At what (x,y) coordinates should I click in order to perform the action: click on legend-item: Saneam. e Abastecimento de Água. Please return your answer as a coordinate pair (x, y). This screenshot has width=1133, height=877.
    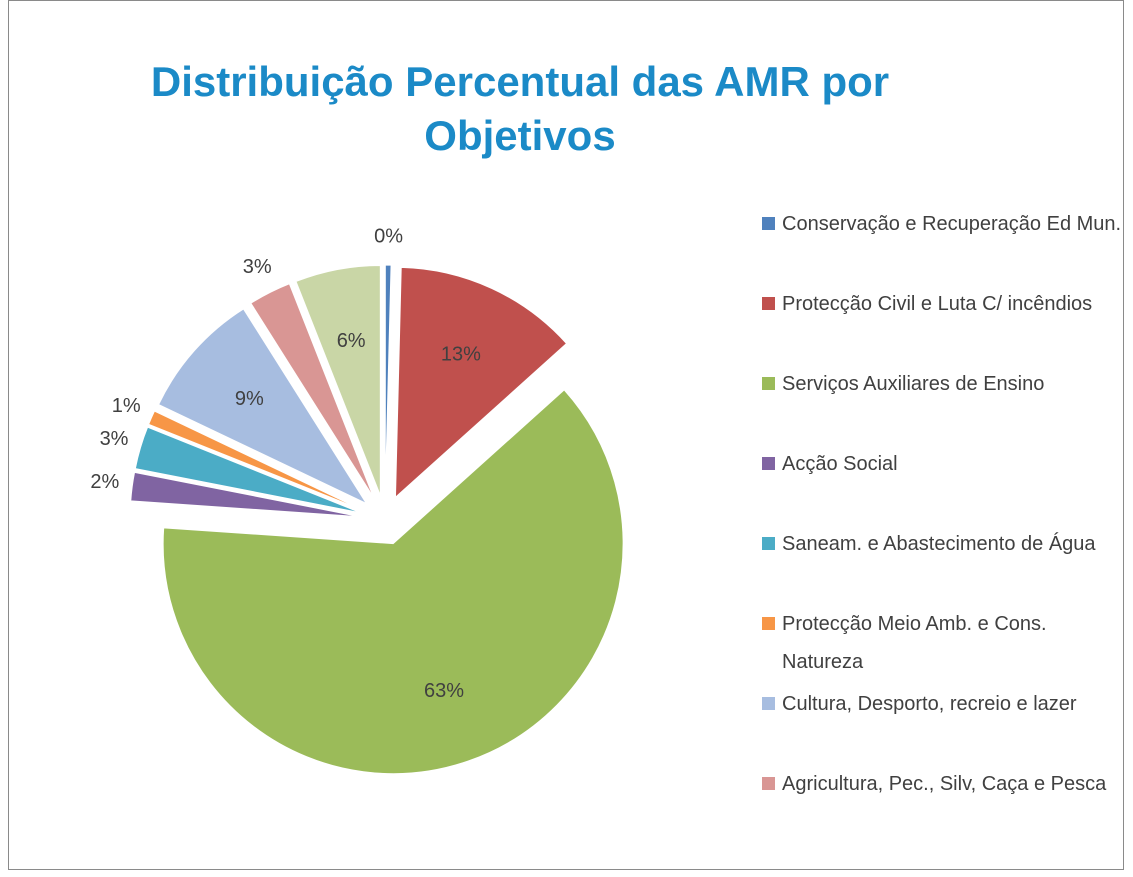
    Looking at the image, I should click on (944, 544).